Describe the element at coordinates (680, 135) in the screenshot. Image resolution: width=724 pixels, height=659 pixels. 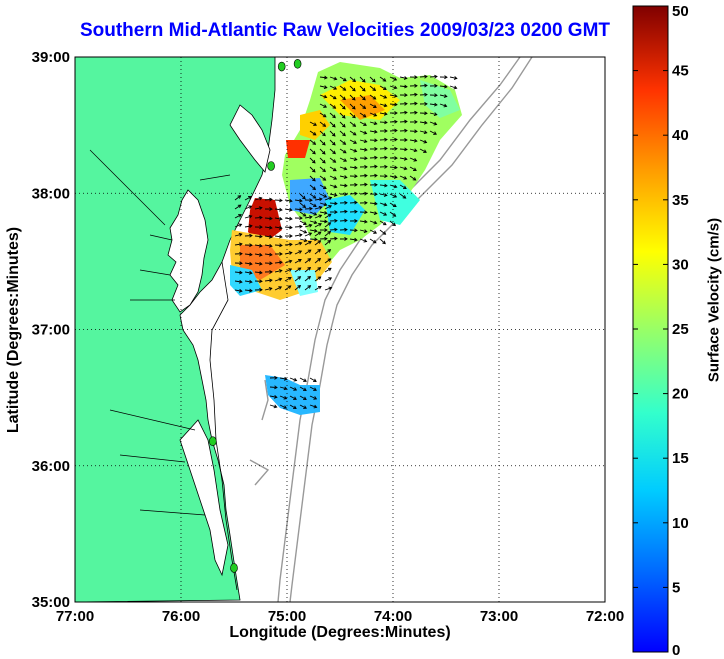
I see `colorbar-tick-label: 40` at that location.